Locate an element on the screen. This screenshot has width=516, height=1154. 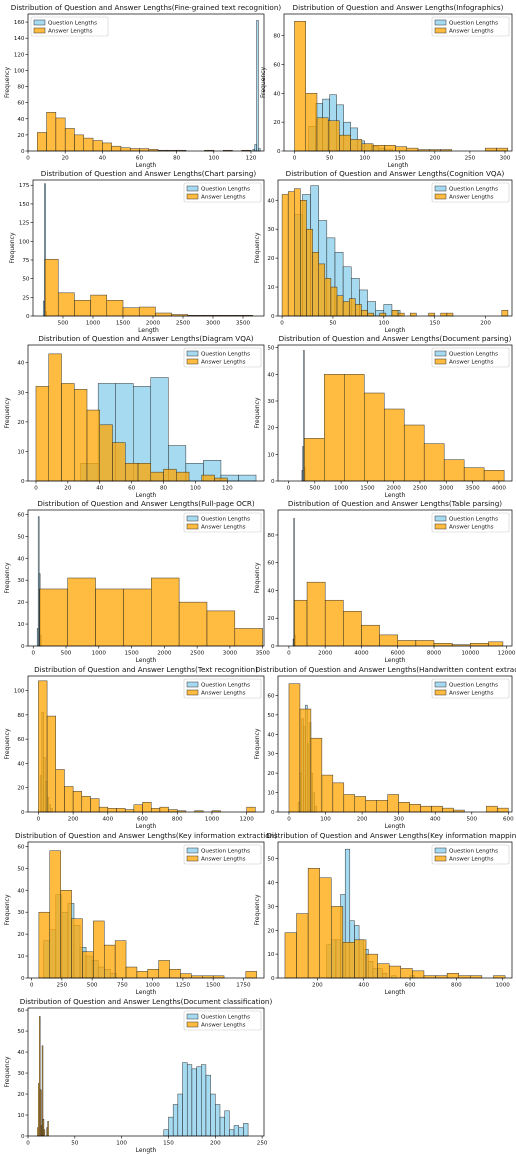
x-tick-label: 300 is located at coordinates (505, 159).